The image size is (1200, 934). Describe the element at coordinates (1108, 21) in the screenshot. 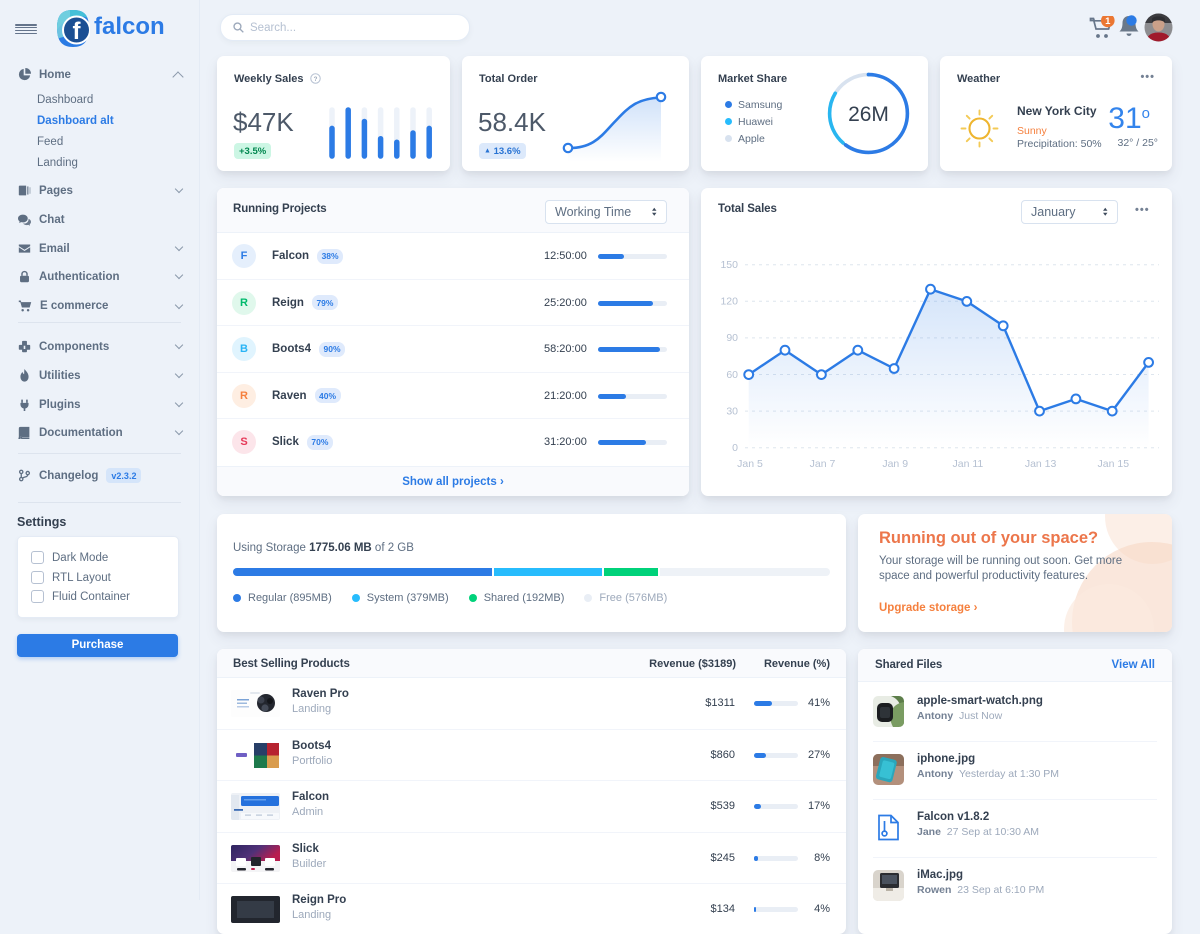

I see `svg-text: 1` at that location.